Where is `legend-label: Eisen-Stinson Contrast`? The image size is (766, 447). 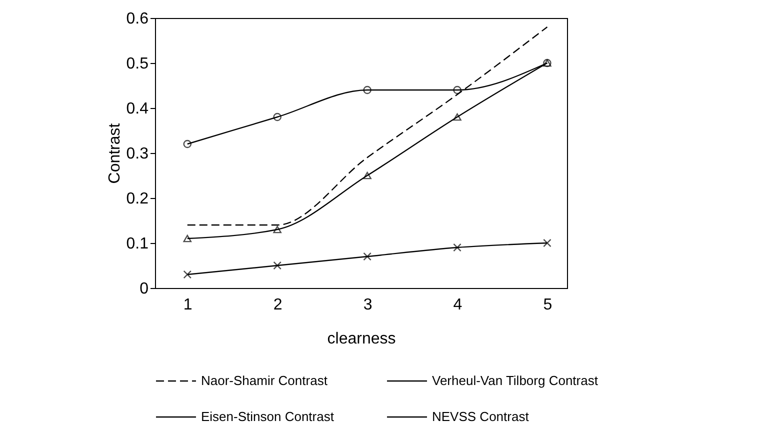
legend-label: Eisen-Stinson Contrast is located at coordinates (267, 416).